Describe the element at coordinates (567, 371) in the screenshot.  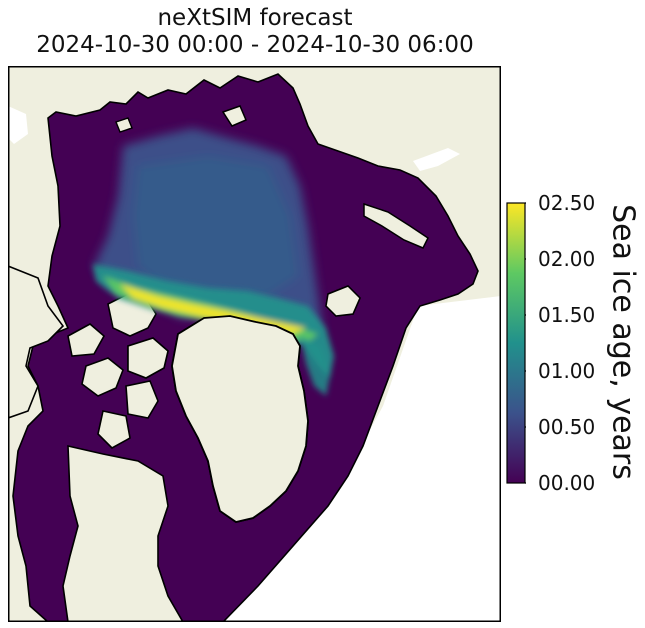
I see `colorbar-tick-label: 01.00` at that location.